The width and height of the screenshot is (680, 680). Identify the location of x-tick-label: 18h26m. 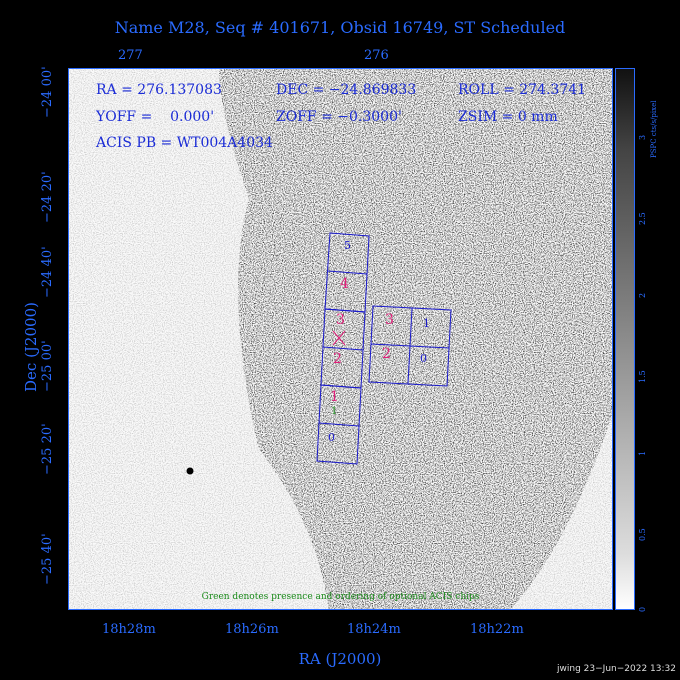
(252, 629).